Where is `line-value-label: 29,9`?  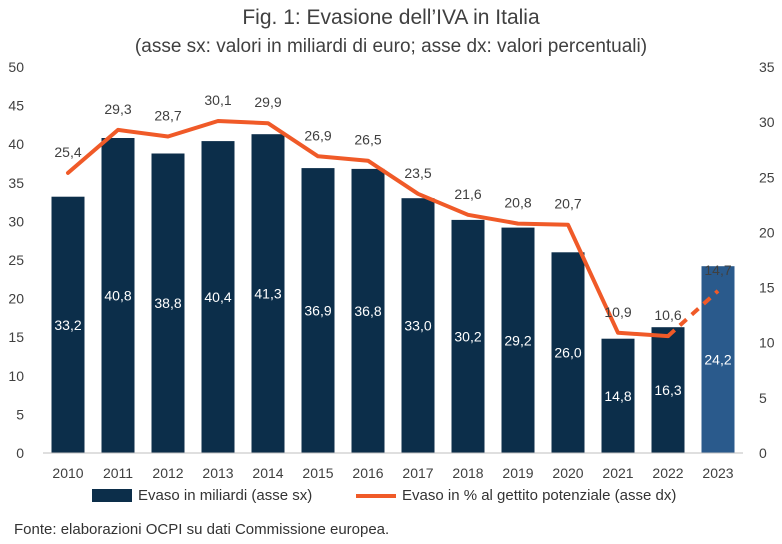 line-value-label: 29,9 is located at coordinates (267, 102).